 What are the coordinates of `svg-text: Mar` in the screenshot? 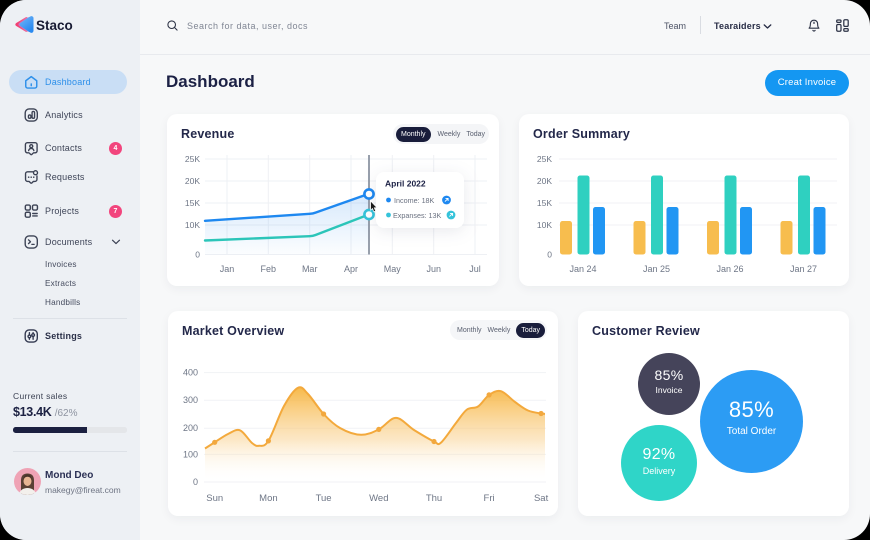 It's located at (310, 269).